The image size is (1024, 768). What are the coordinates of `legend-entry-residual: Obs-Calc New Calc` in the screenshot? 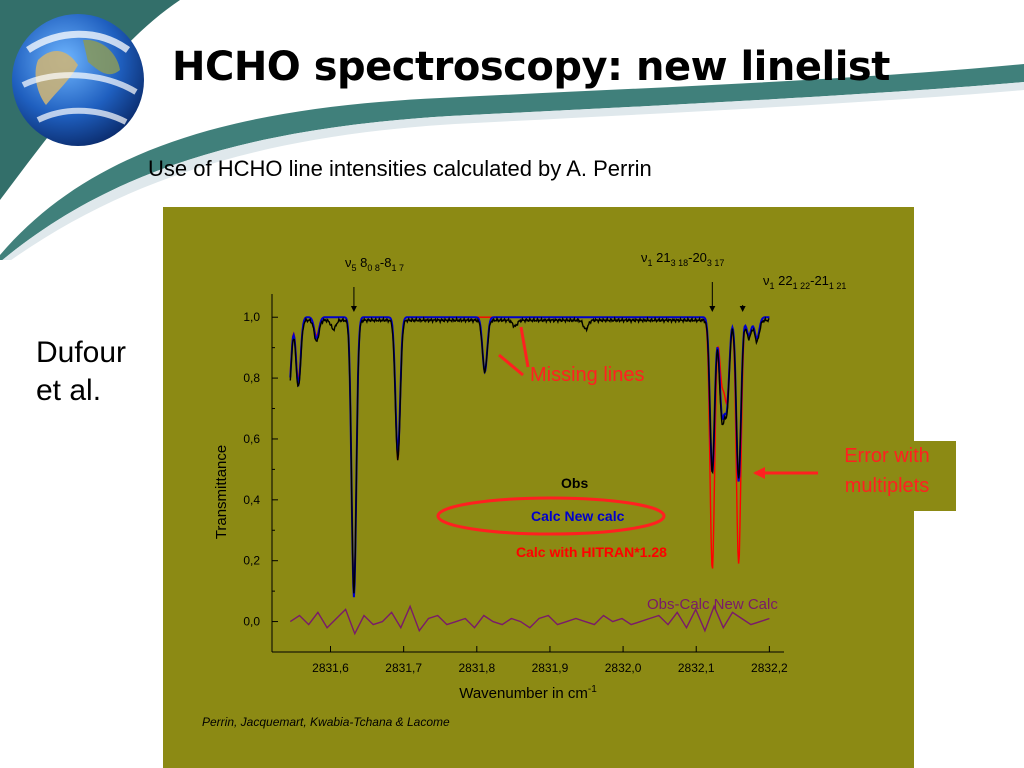 It's located at (712, 604).